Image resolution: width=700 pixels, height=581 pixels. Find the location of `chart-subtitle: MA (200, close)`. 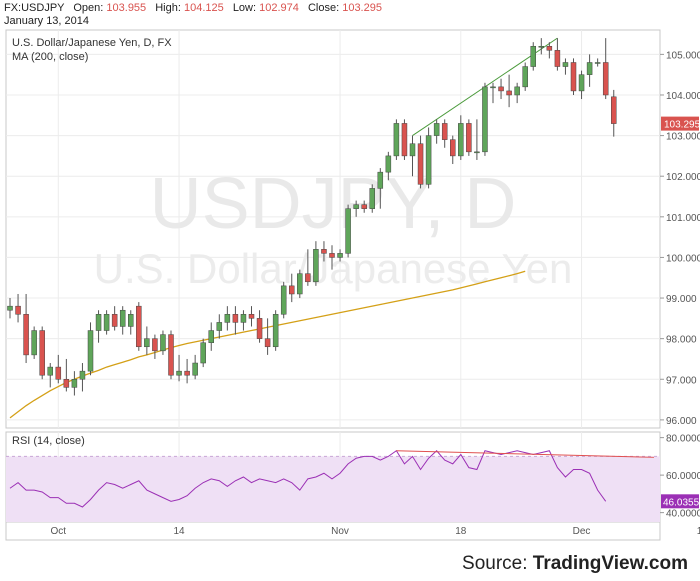

chart-subtitle: MA (200, close) is located at coordinates (50, 57).